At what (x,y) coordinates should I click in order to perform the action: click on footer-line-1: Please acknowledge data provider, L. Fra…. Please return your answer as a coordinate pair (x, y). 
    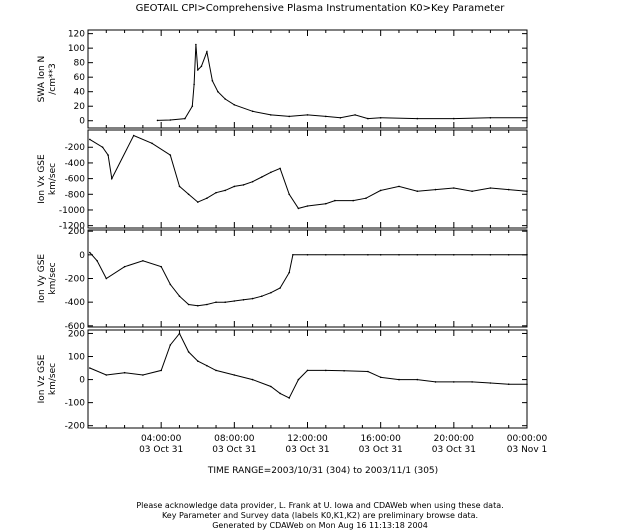
    Looking at the image, I should click on (319, 505).